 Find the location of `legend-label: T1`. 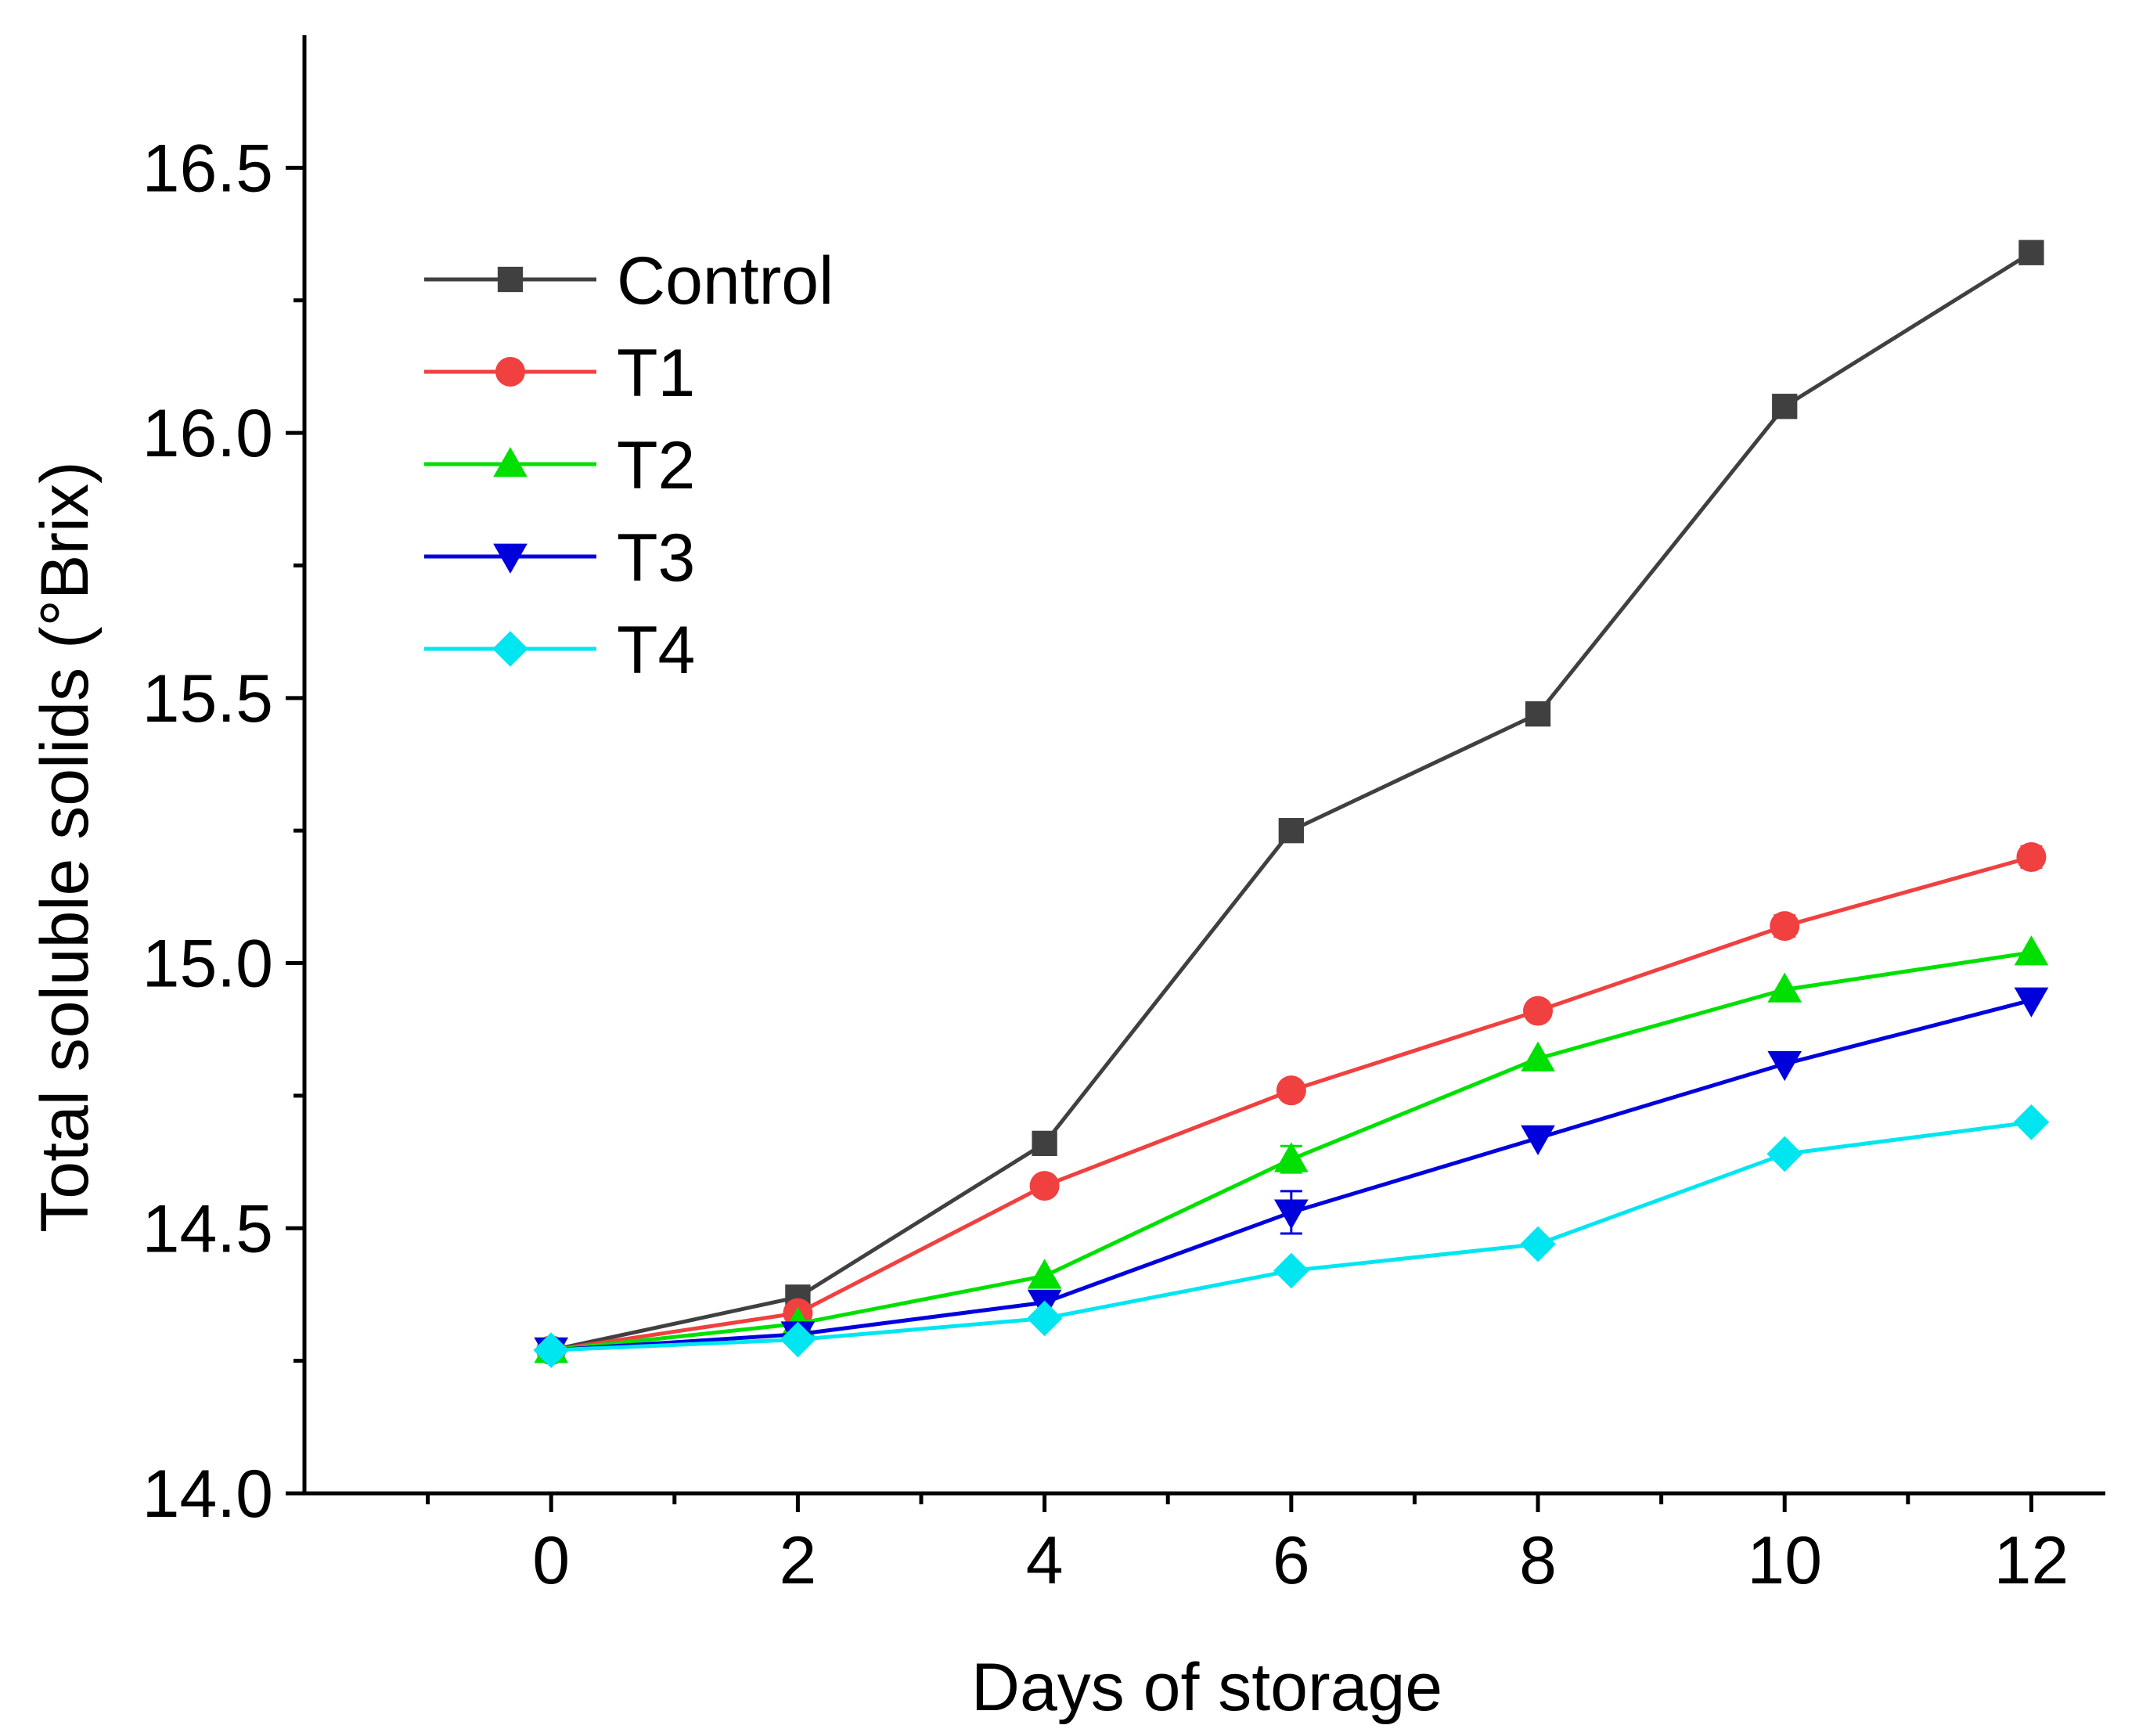

legend-label: T1 is located at coordinates (656, 373).